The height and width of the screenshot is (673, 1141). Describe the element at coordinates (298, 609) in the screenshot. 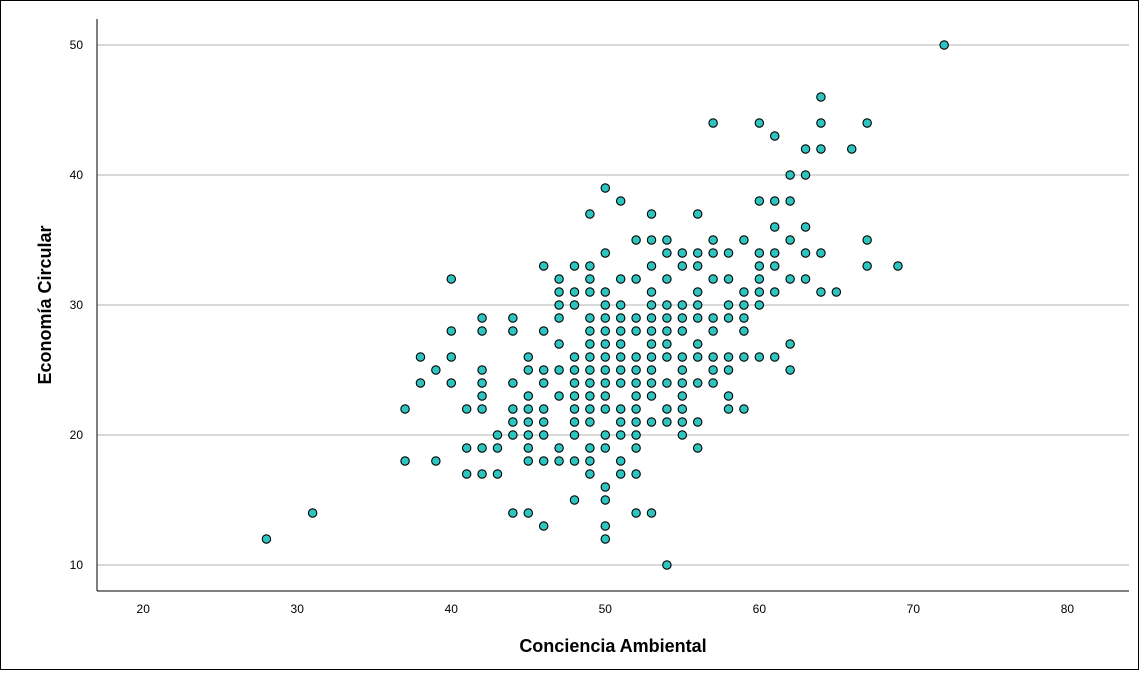

I see `x-tick-label: 30` at that location.